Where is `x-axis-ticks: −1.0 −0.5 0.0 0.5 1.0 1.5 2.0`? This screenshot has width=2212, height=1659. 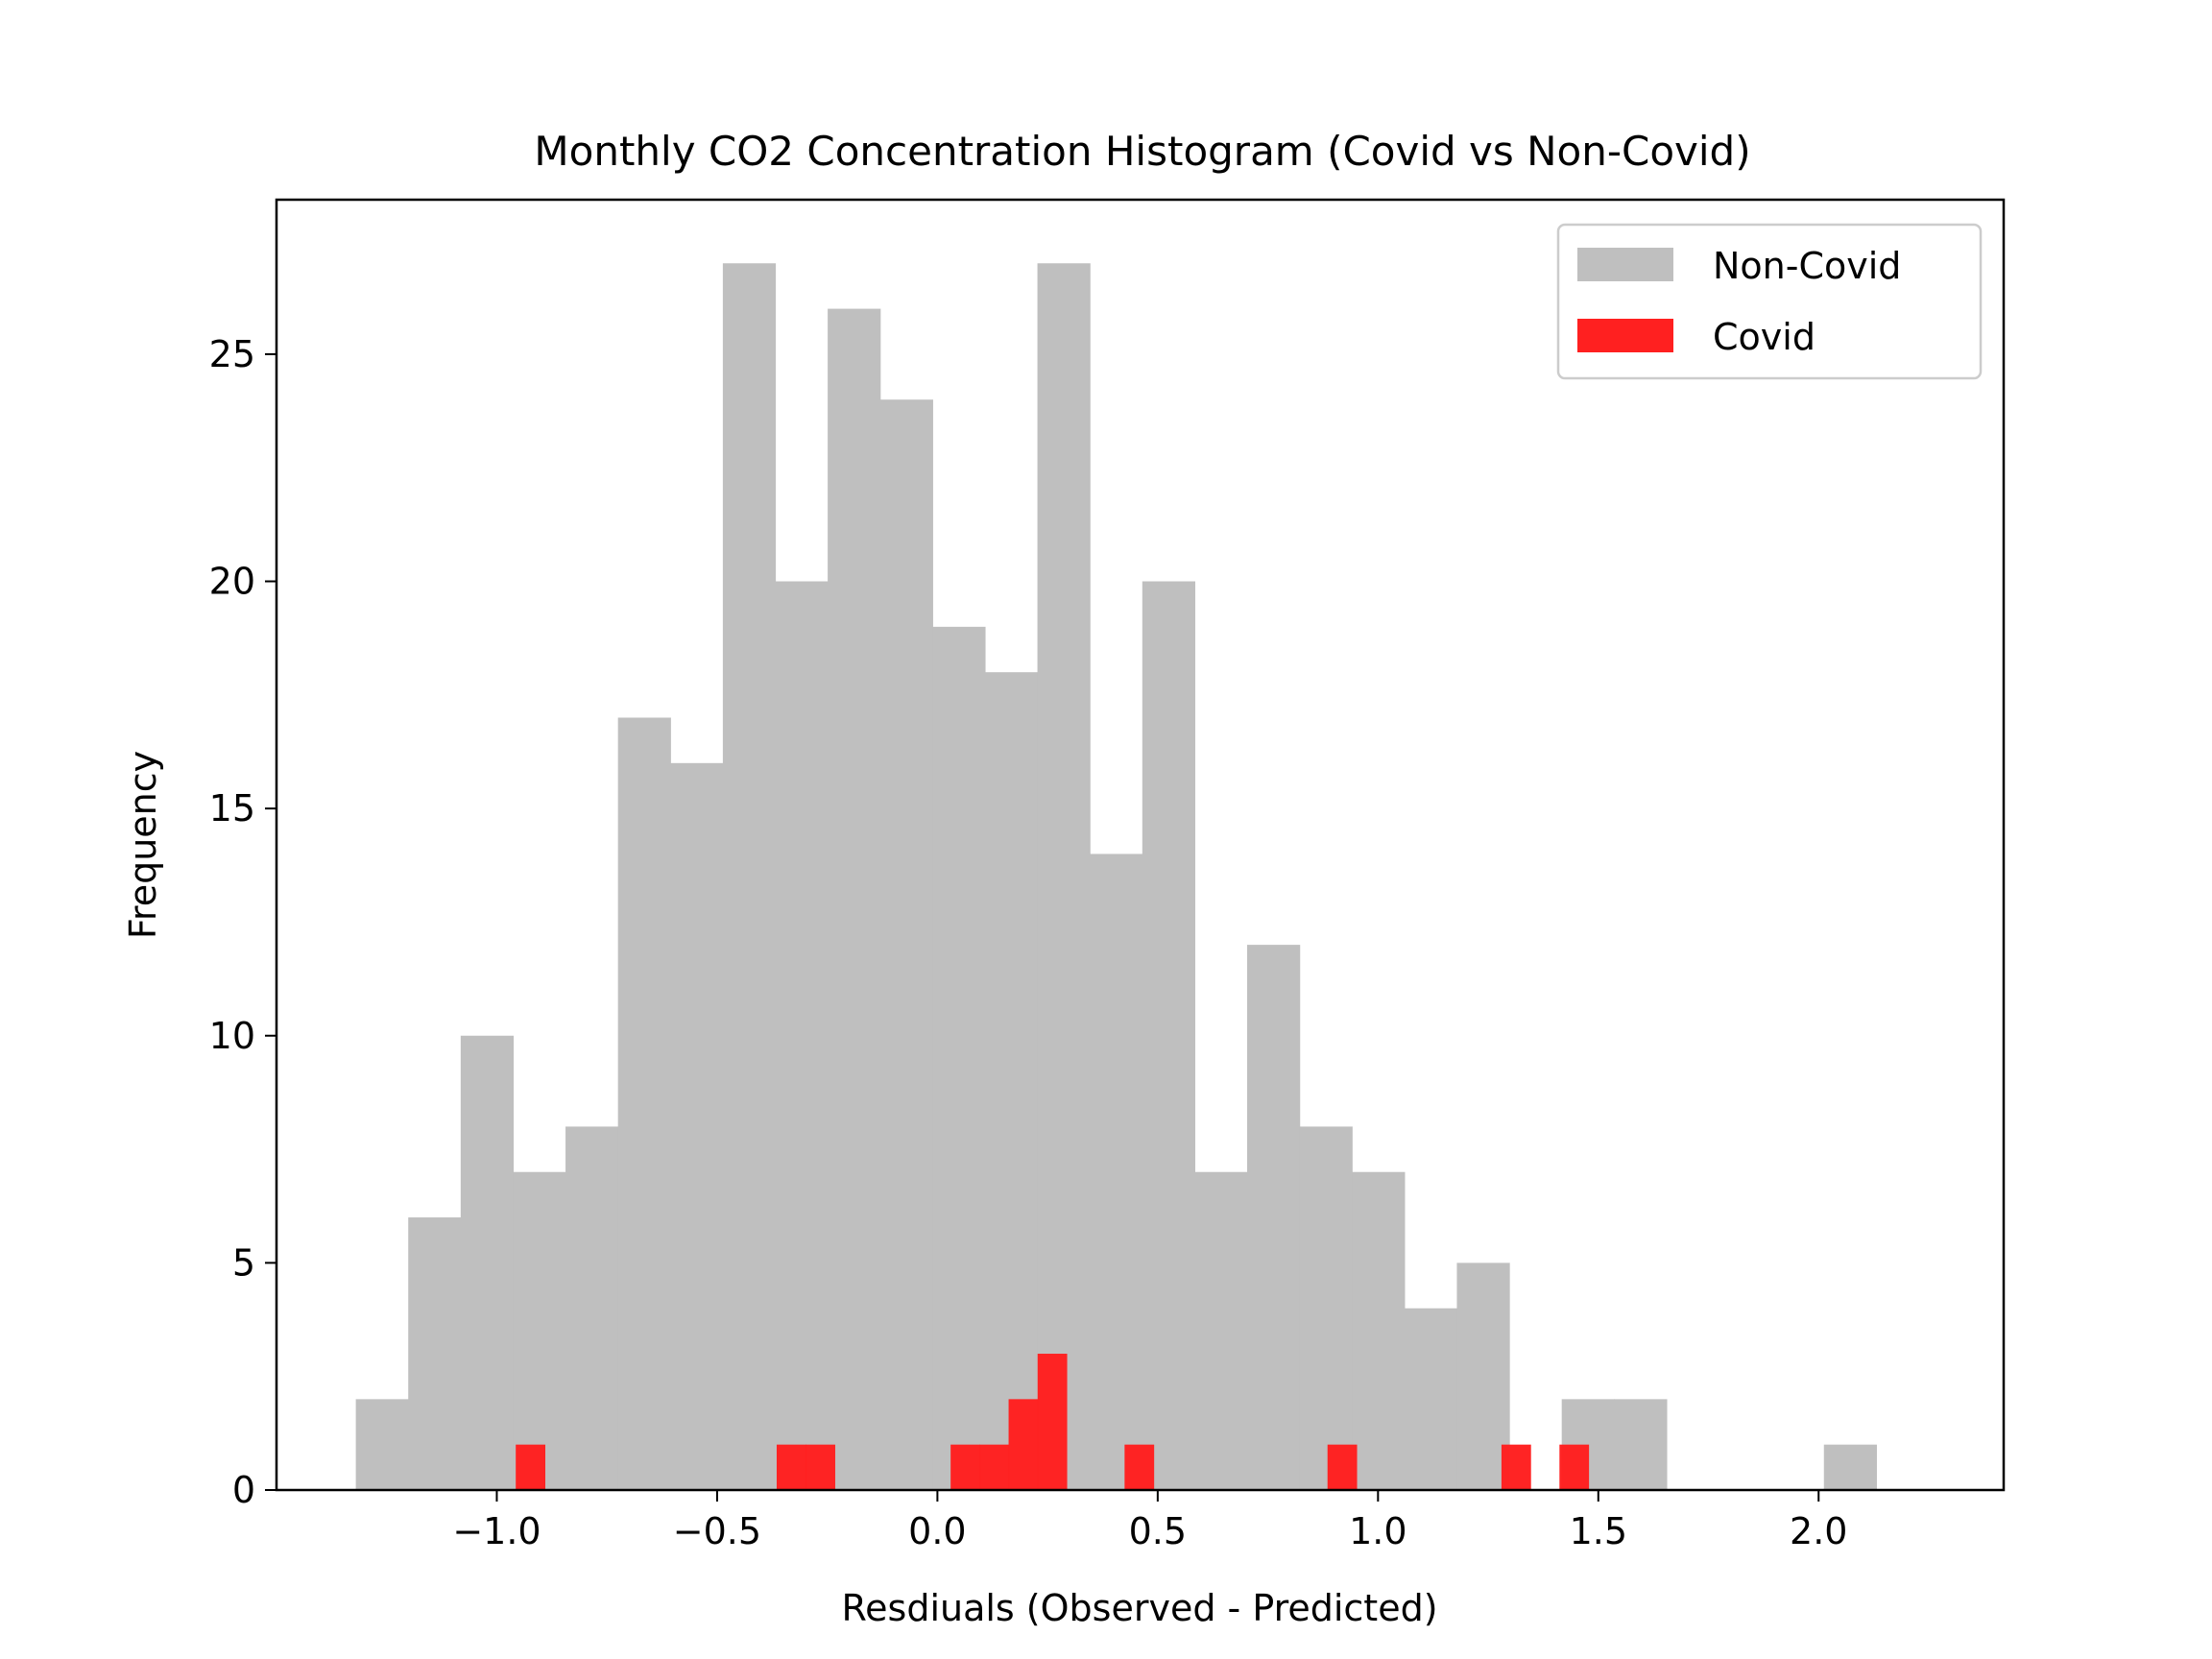 x-axis-ticks: −1.0 −0.5 0.0 0.5 1.0 1.5 2.0 is located at coordinates (1149, 1521).